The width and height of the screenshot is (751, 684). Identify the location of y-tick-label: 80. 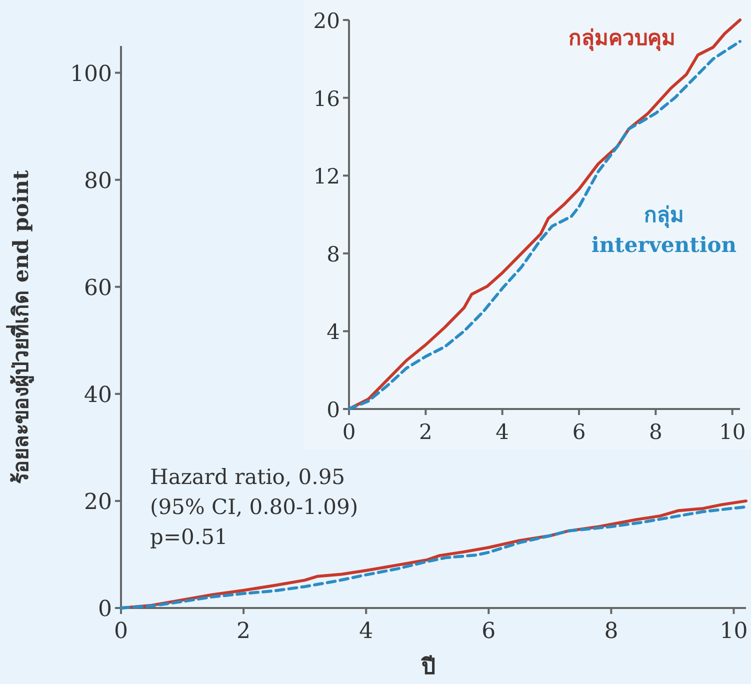
(98, 181).